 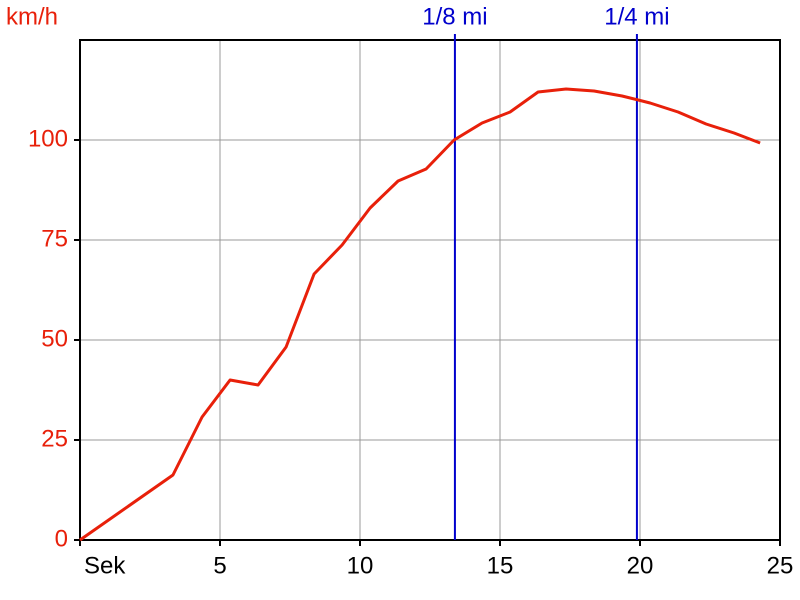 I want to click on x-tick-label: 25, so click(x=780, y=565).